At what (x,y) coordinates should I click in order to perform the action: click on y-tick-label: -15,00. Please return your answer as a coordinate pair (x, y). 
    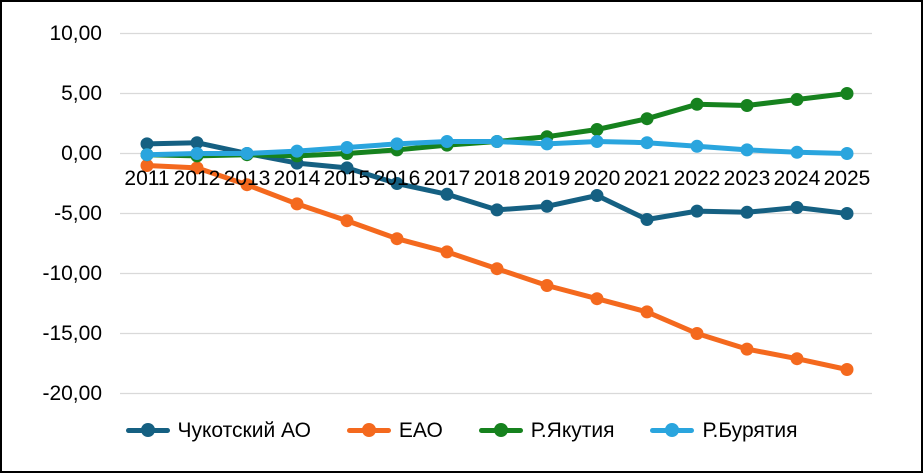
    Looking at the image, I should click on (72, 333).